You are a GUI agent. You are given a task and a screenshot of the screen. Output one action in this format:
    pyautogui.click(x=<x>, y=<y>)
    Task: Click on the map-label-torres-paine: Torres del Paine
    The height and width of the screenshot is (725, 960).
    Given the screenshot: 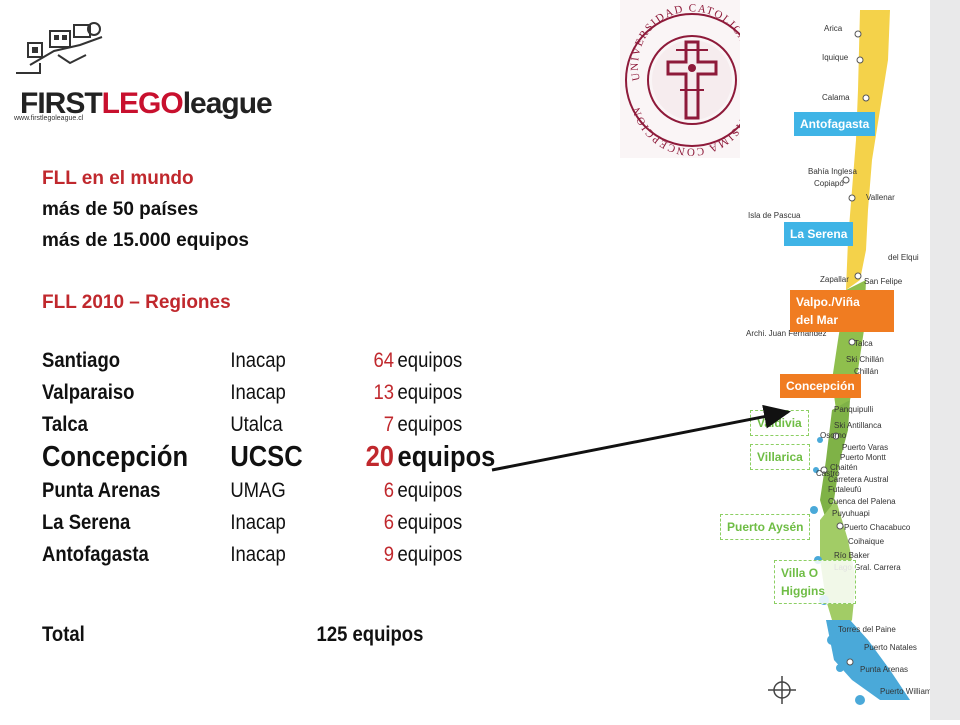 What is the action you would take?
    pyautogui.click(x=867, y=629)
    